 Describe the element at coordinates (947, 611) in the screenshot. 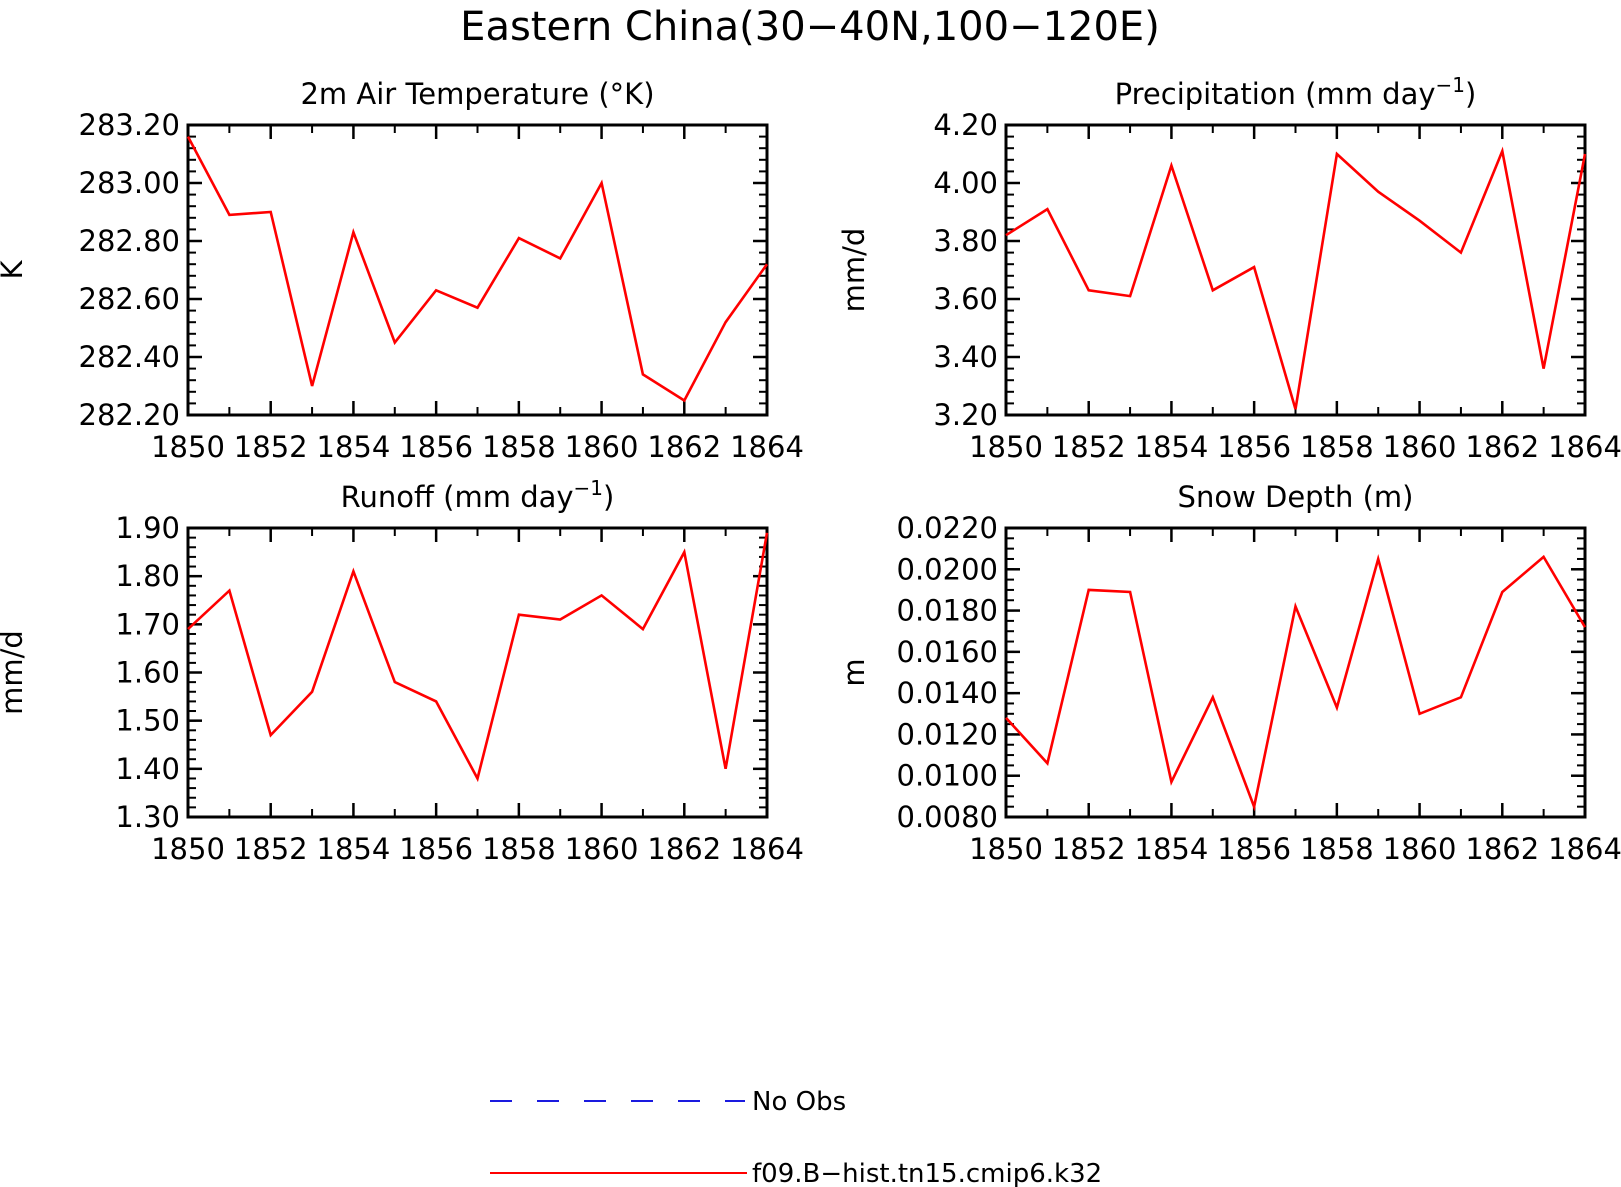

I see `y-tick-label: 0.0180` at that location.